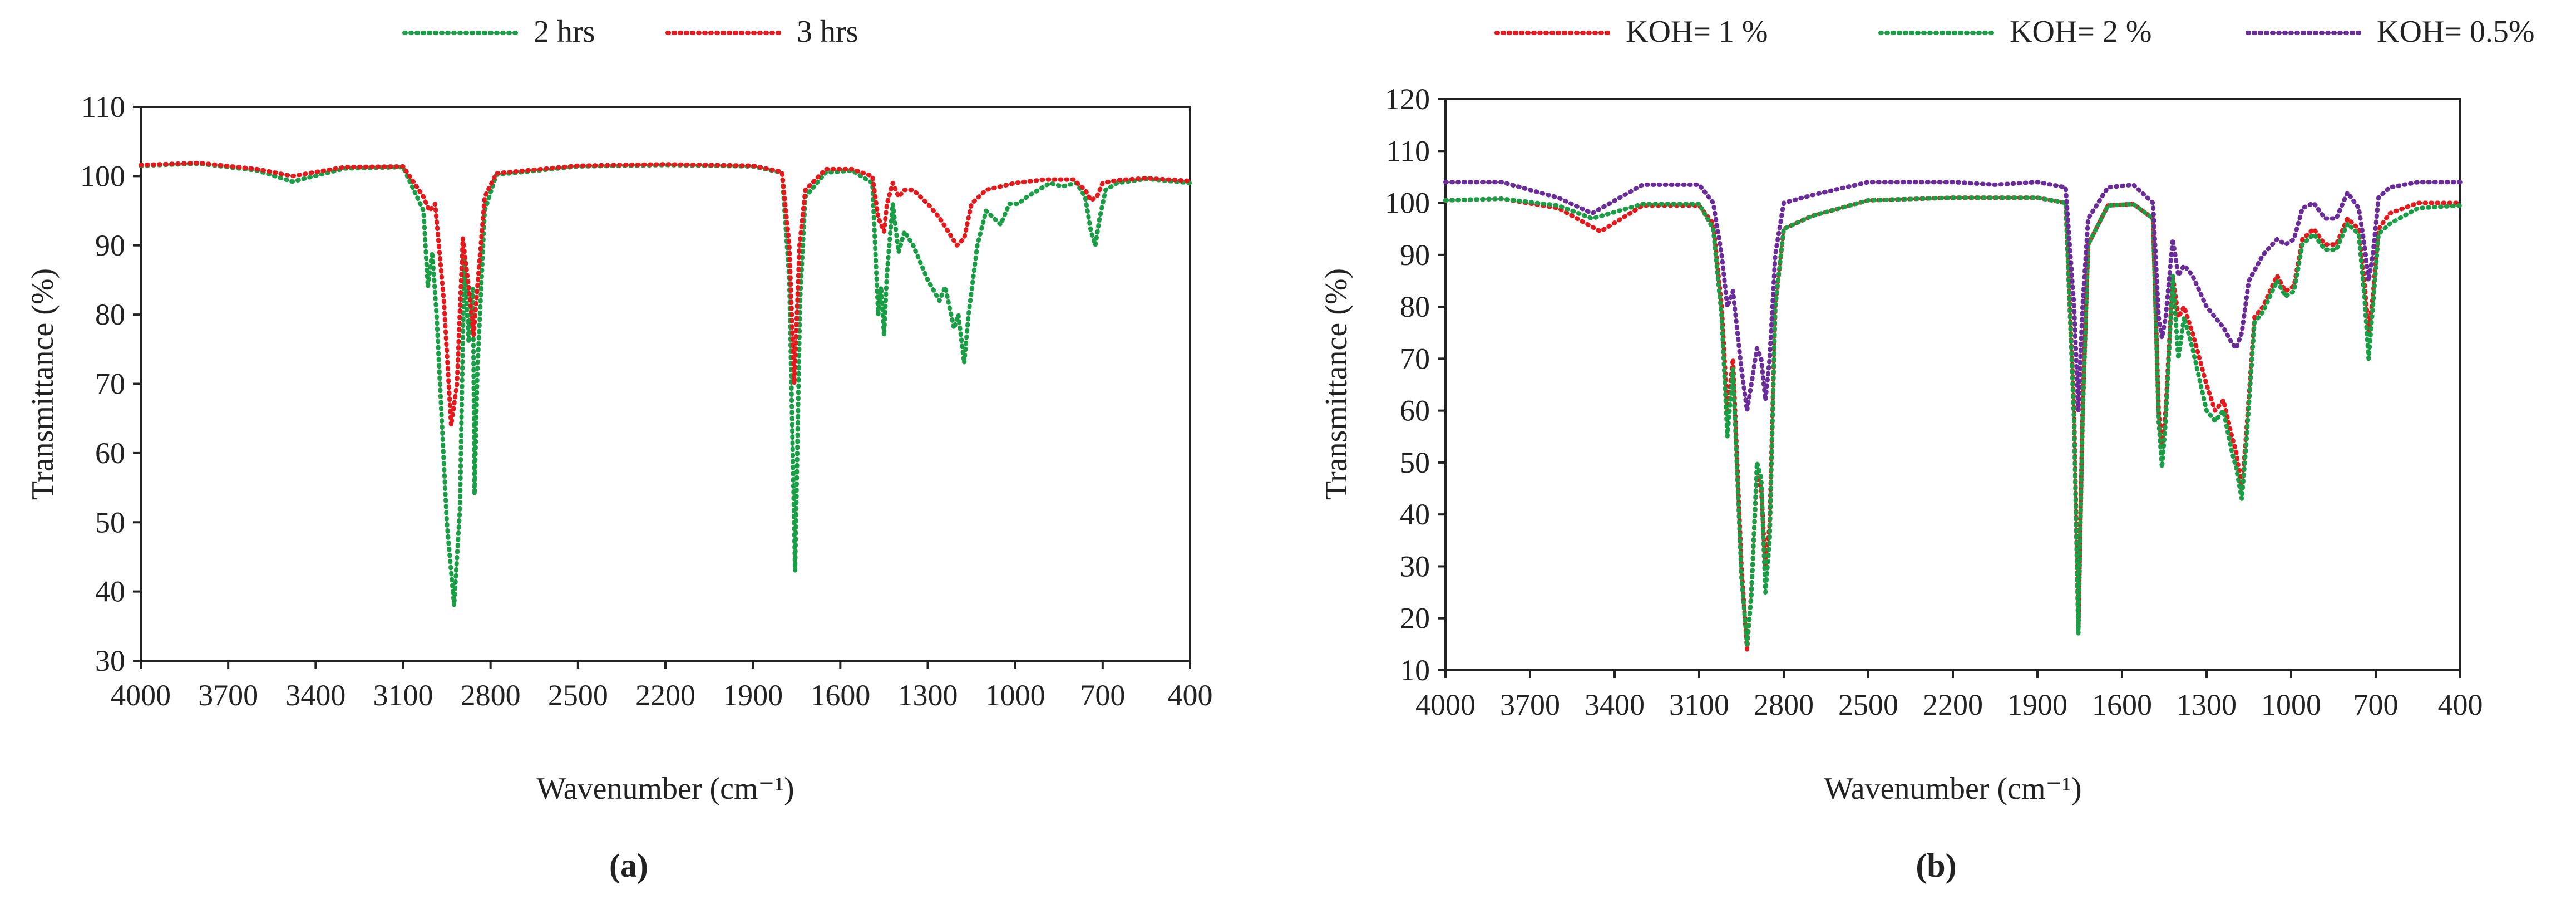 The width and height of the screenshot is (2576, 904). What do you see at coordinates (628, 865) in the screenshot?
I see `panel-a-label: (a)` at bounding box center [628, 865].